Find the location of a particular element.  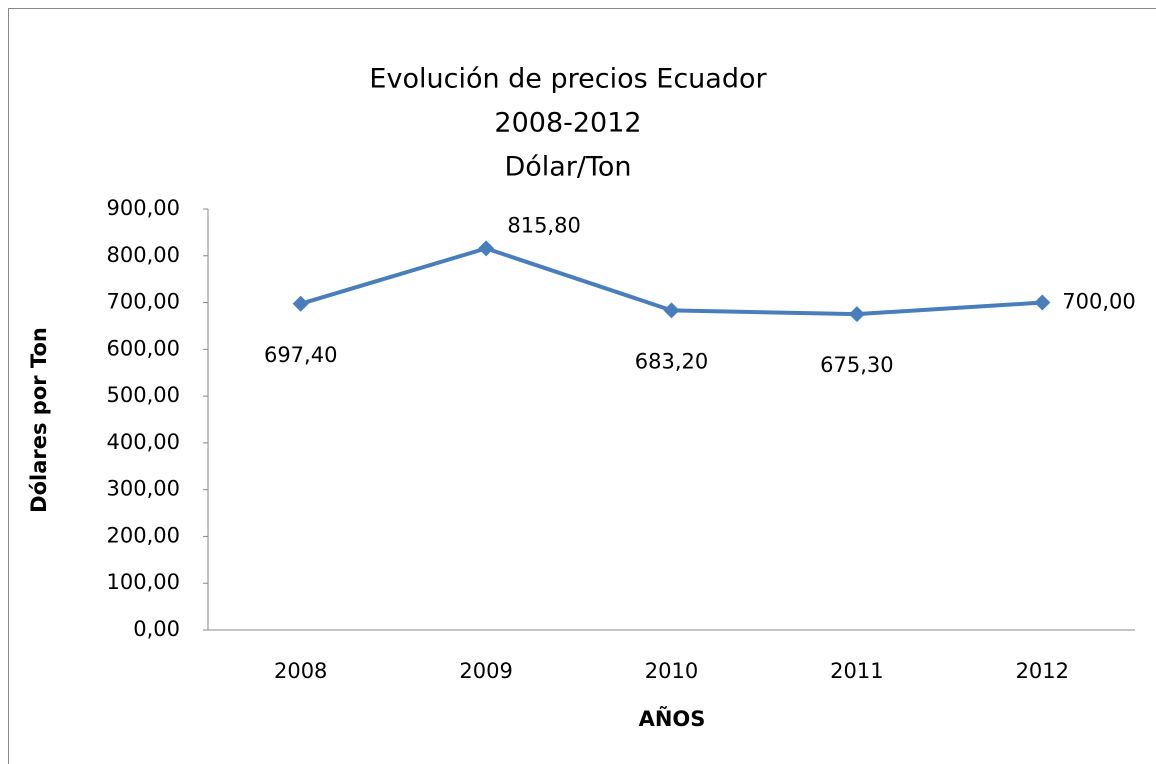

y-tick-label: 500,00 is located at coordinates (143, 395).